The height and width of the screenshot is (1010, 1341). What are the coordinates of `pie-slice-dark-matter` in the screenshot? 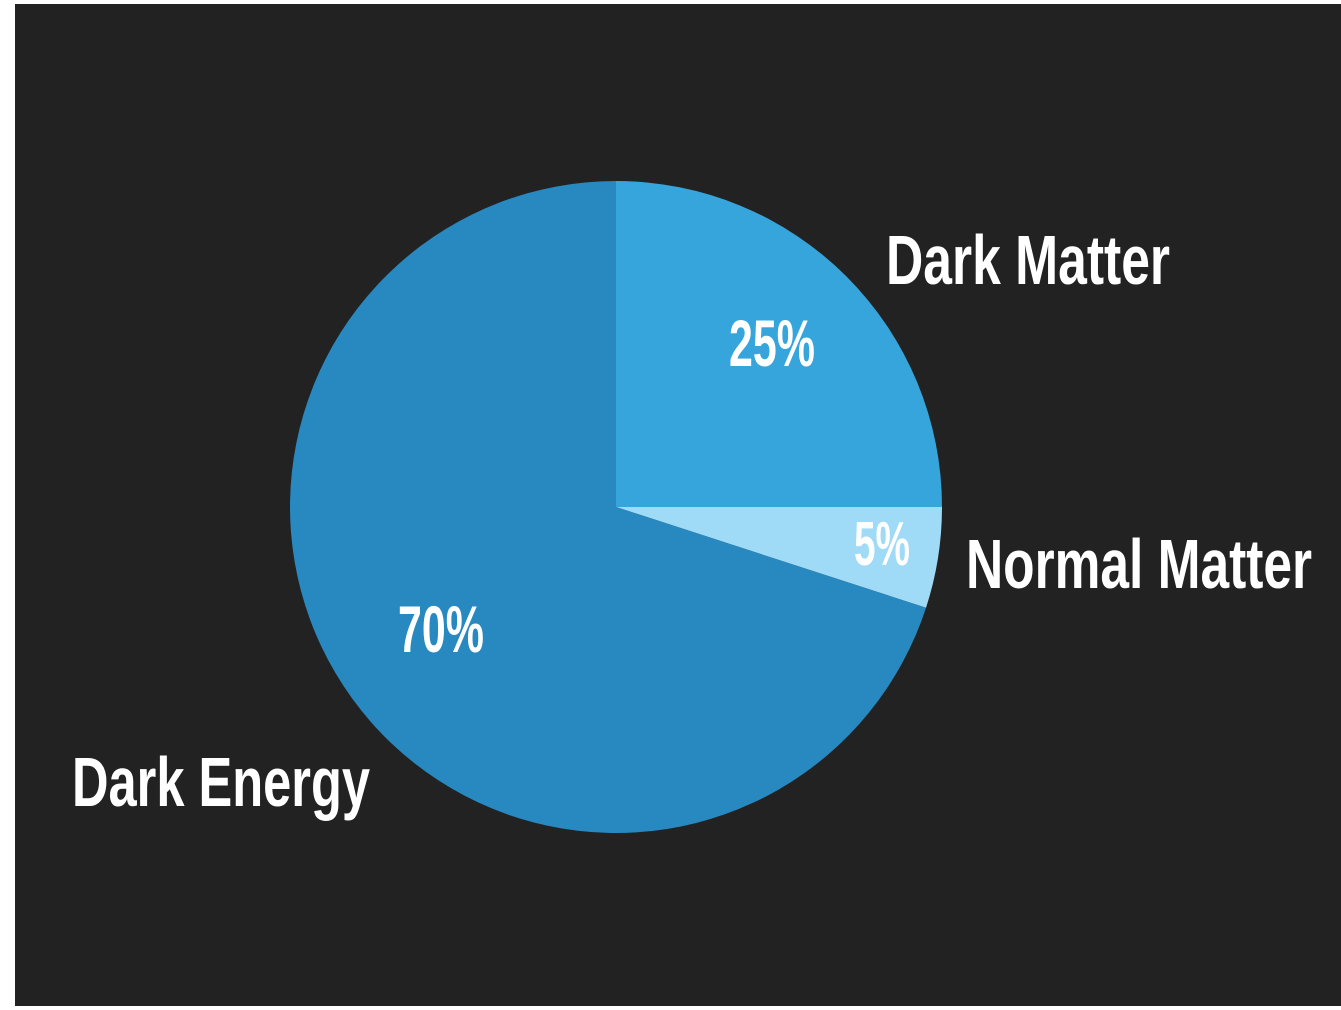 It's located at (779, 344).